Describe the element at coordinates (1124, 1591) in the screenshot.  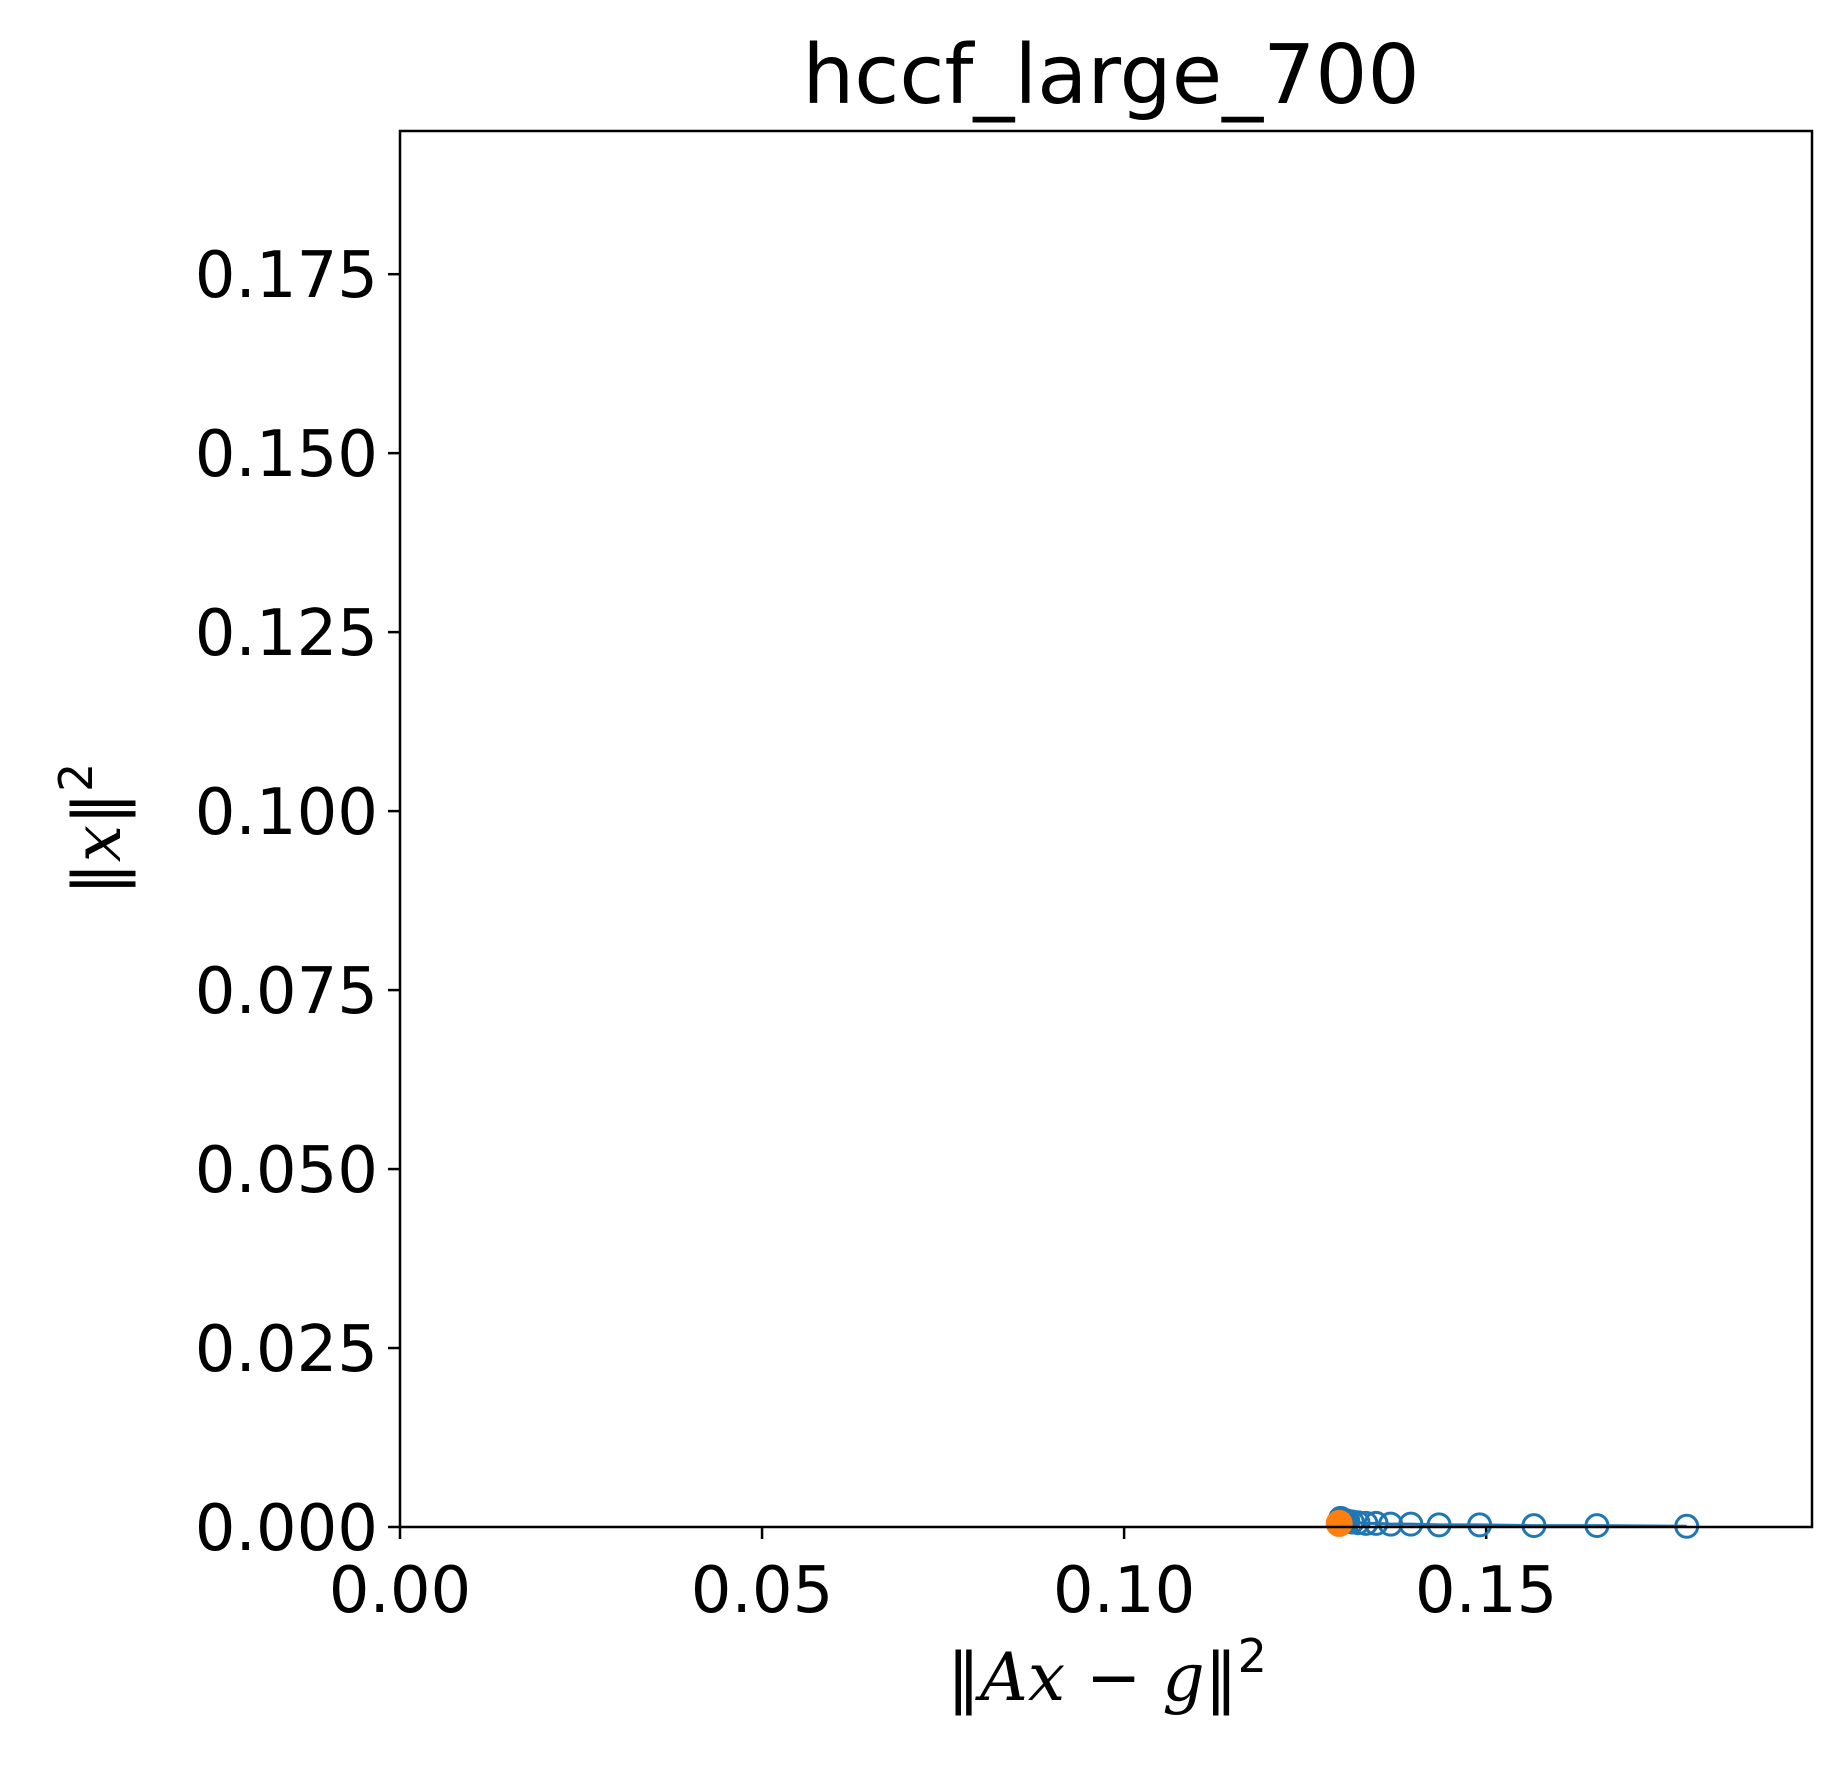
I see `x-tick-label: 0.10` at that location.